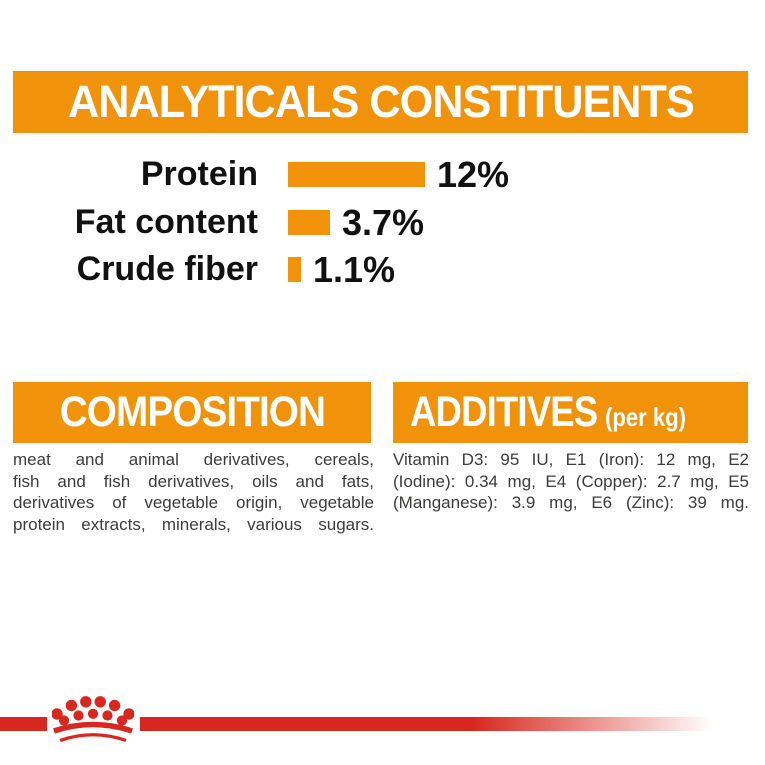 The height and width of the screenshot is (765, 765). I want to click on composition-title: COMPOSITION, so click(192, 412).